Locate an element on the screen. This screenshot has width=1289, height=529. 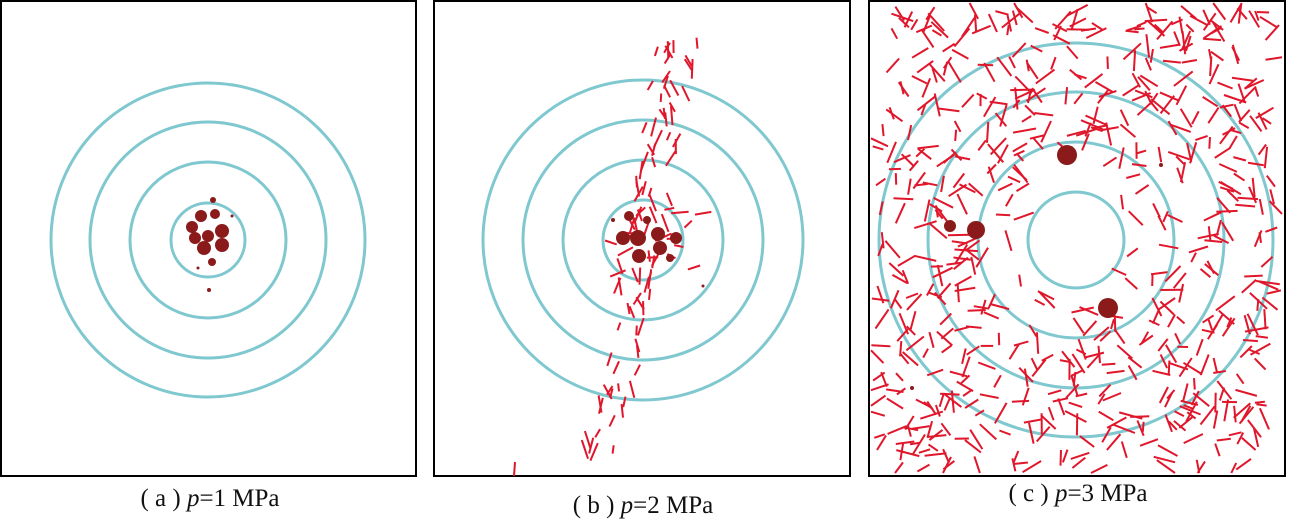
caption-c-value: =3 MPa is located at coordinates (1107, 493).